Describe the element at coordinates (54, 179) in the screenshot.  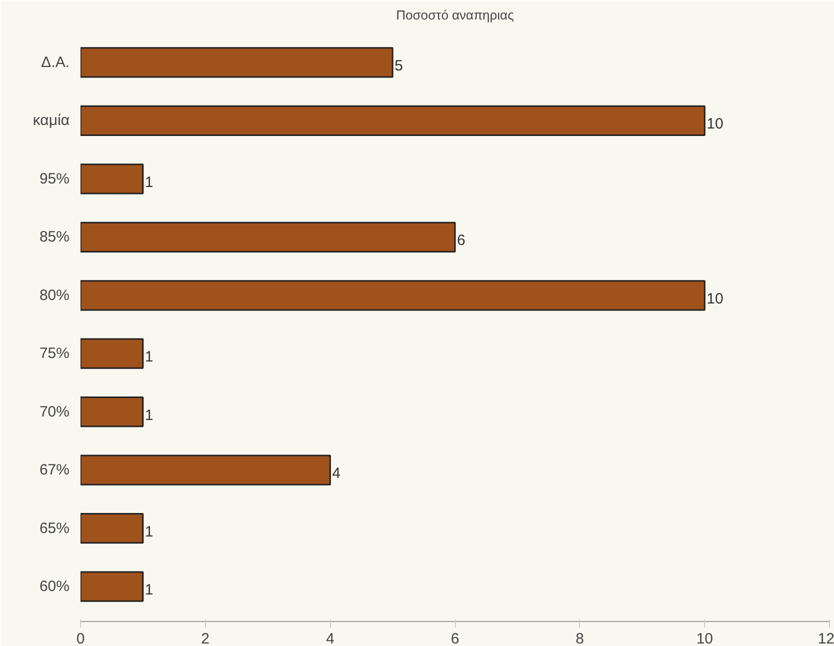
I see `y-tick-label: 95%` at that location.